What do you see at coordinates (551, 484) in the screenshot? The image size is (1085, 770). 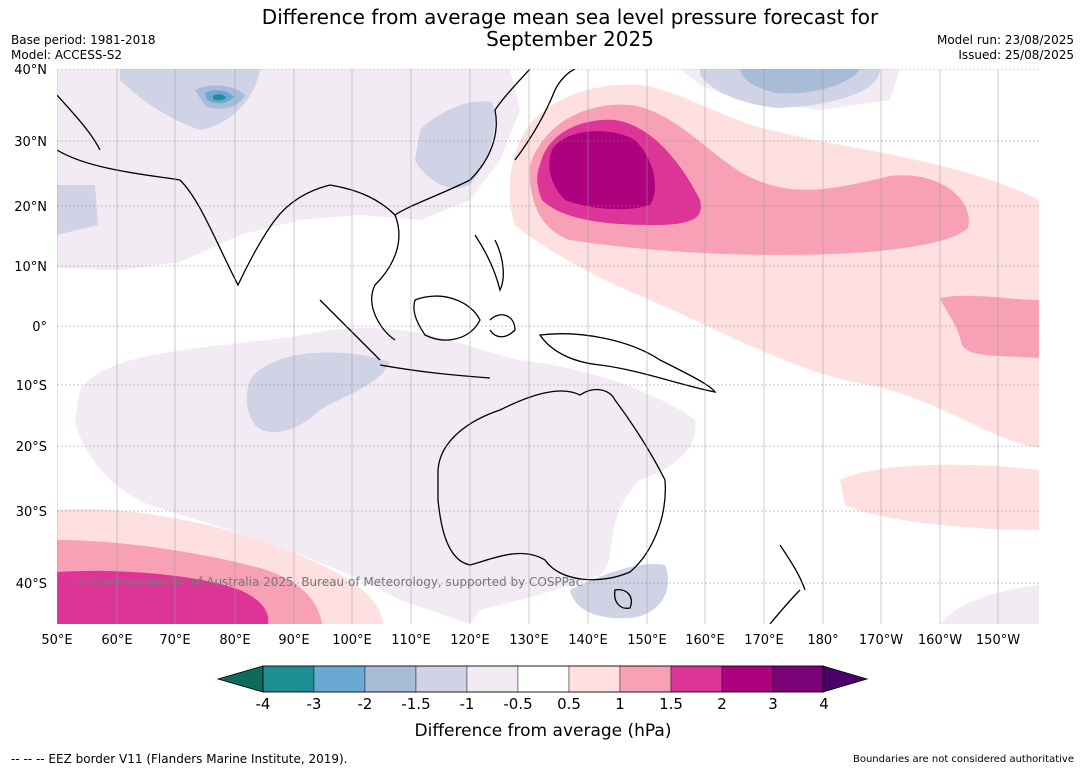 I see `coastline-australia` at bounding box center [551, 484].